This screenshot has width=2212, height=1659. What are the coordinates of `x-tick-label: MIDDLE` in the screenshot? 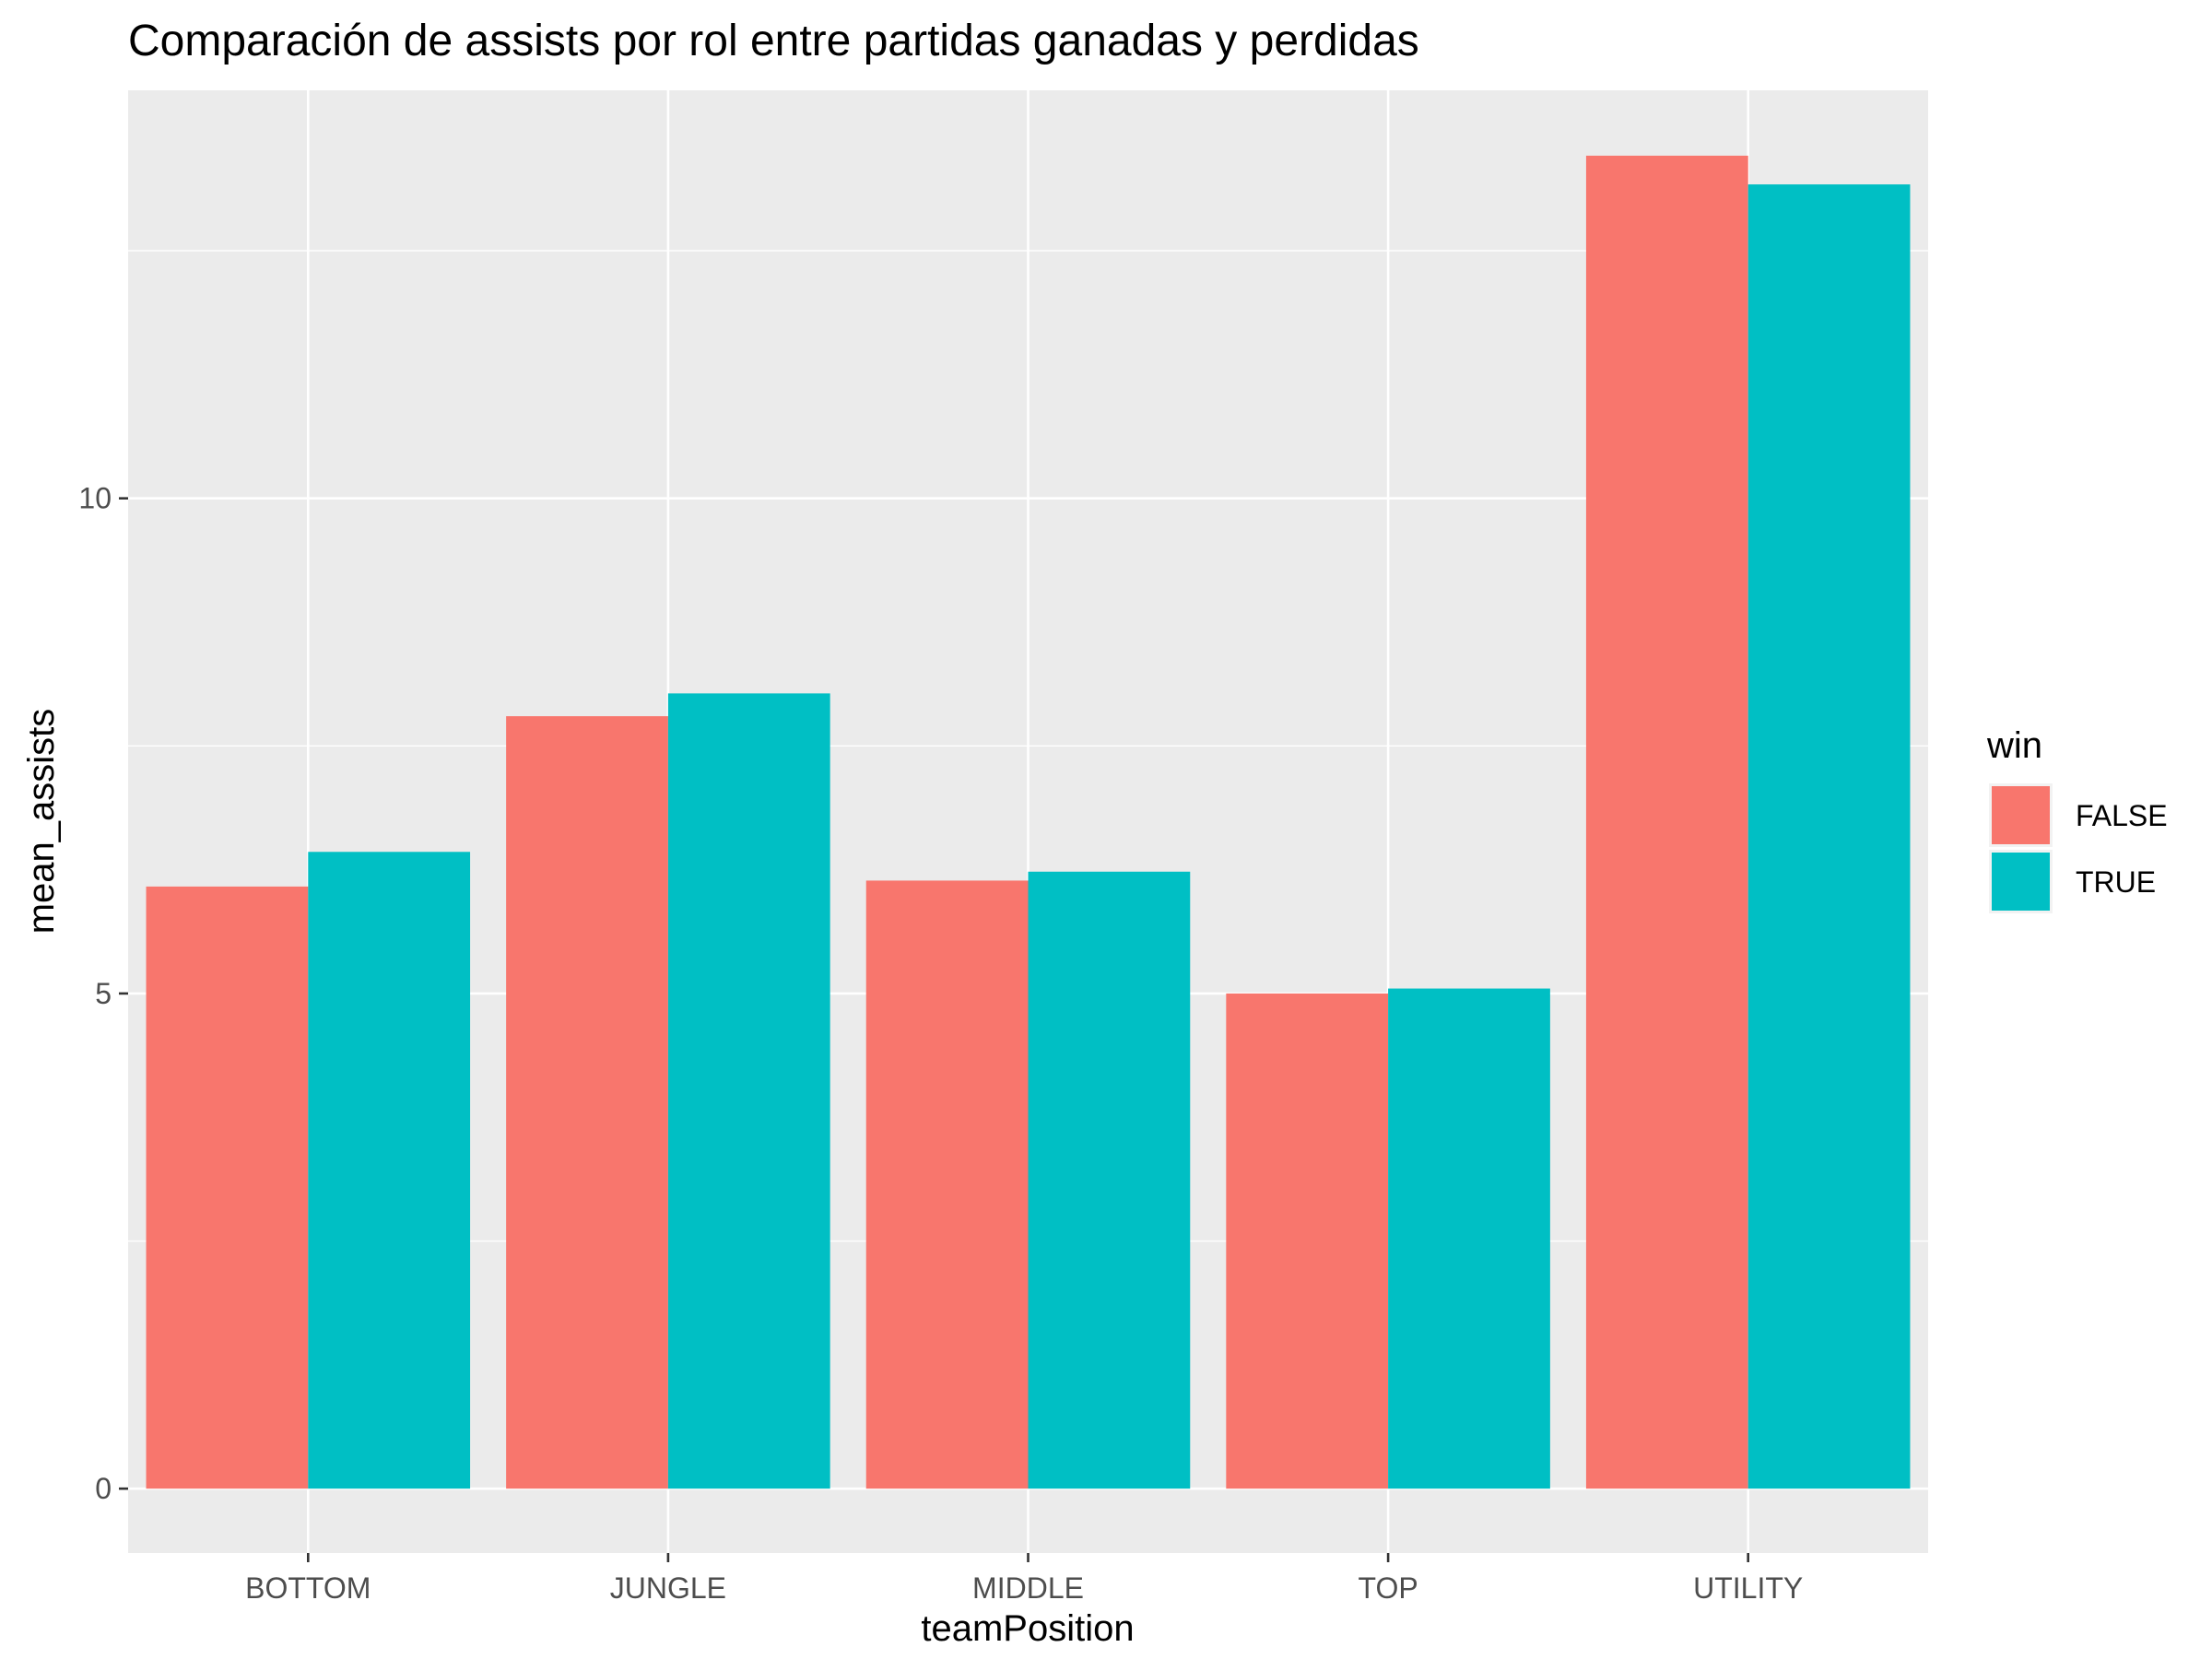 It's located at (1028, 1588).